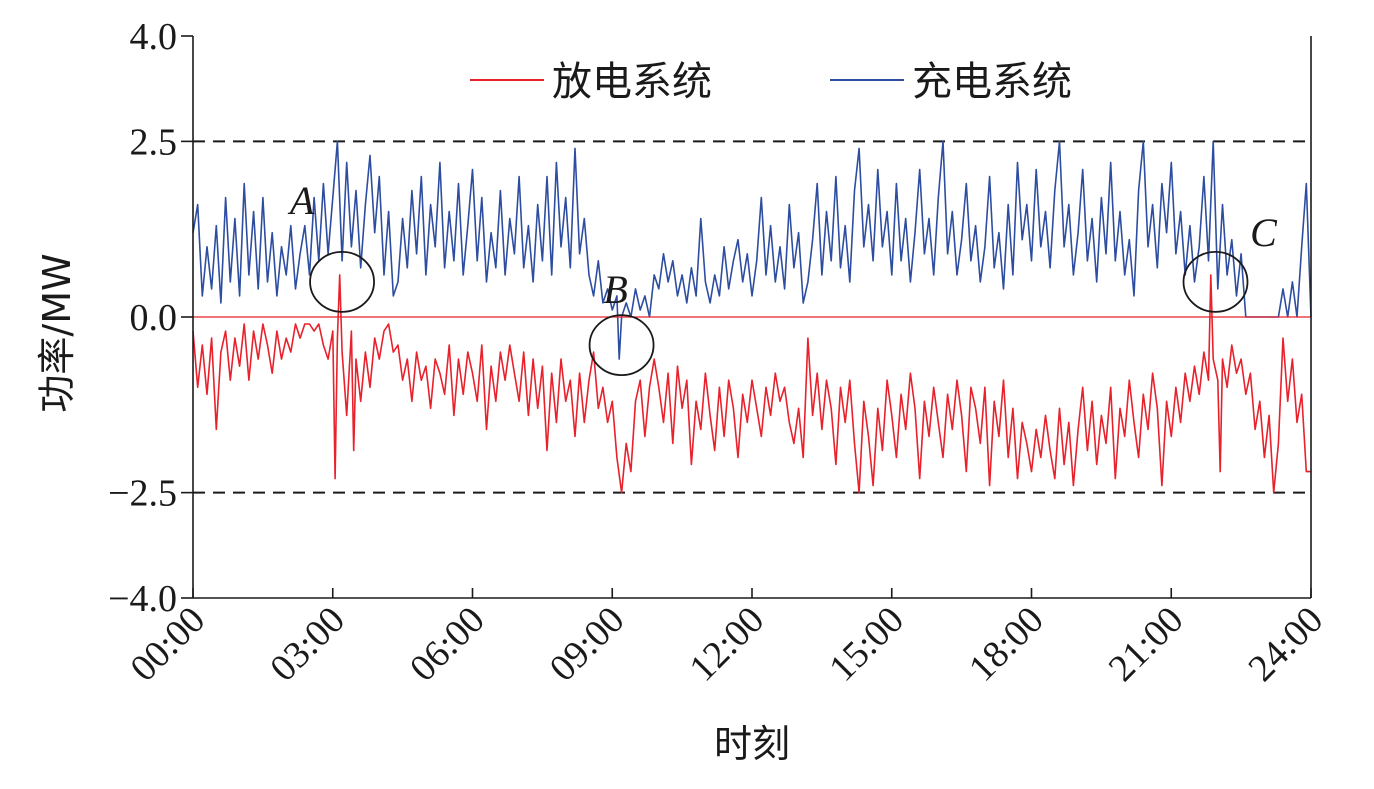  What do you see at coordinates (142, 494) in the screenshot?
I see `y-tick-label: −2.5` at bounding box center [142, 494].